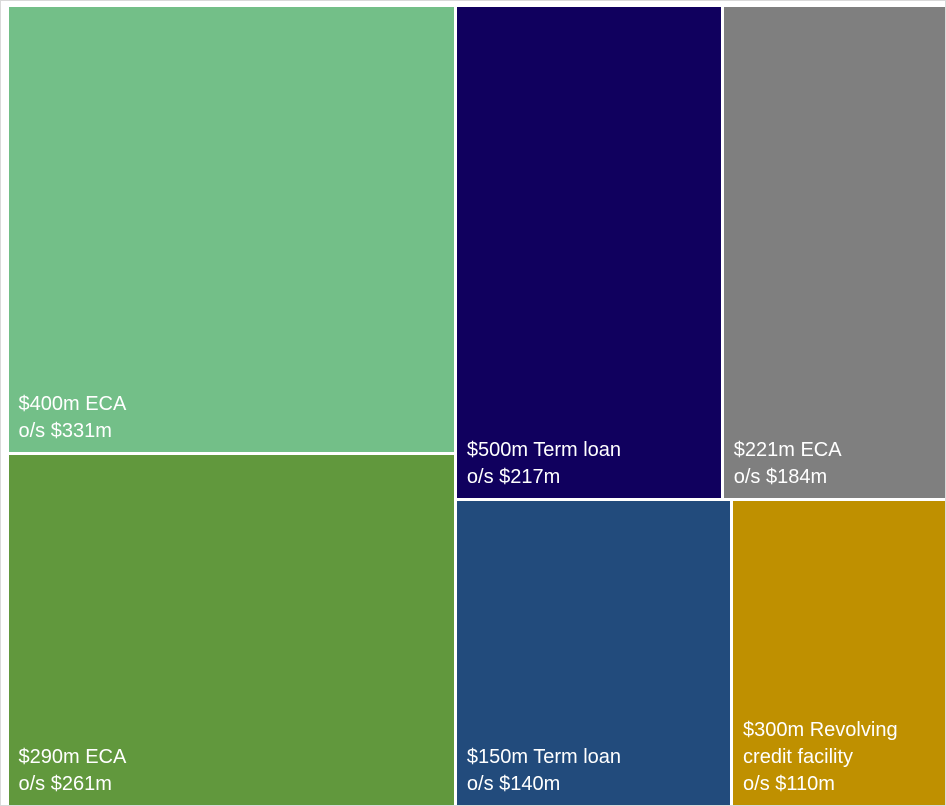 This screenshot has width=946, height=806. What do you see at coordinates (544, 449) in the screenshot?
I see `tile-label: $500m Term loan` at bounding box center [544, 449].